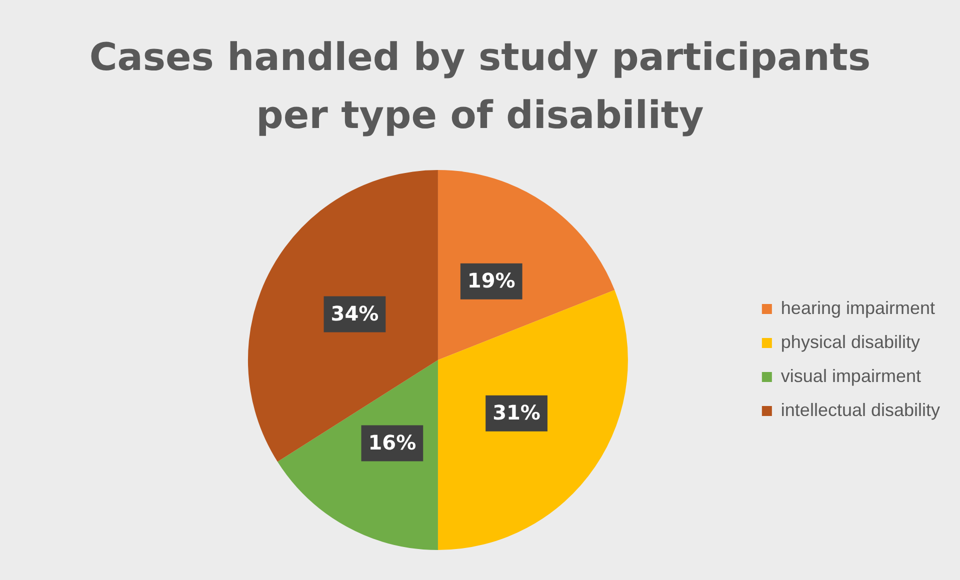  Describe the element at coordinates (857, 308) in the screenshot. I see `legend-label: hearing impairment` at that location.